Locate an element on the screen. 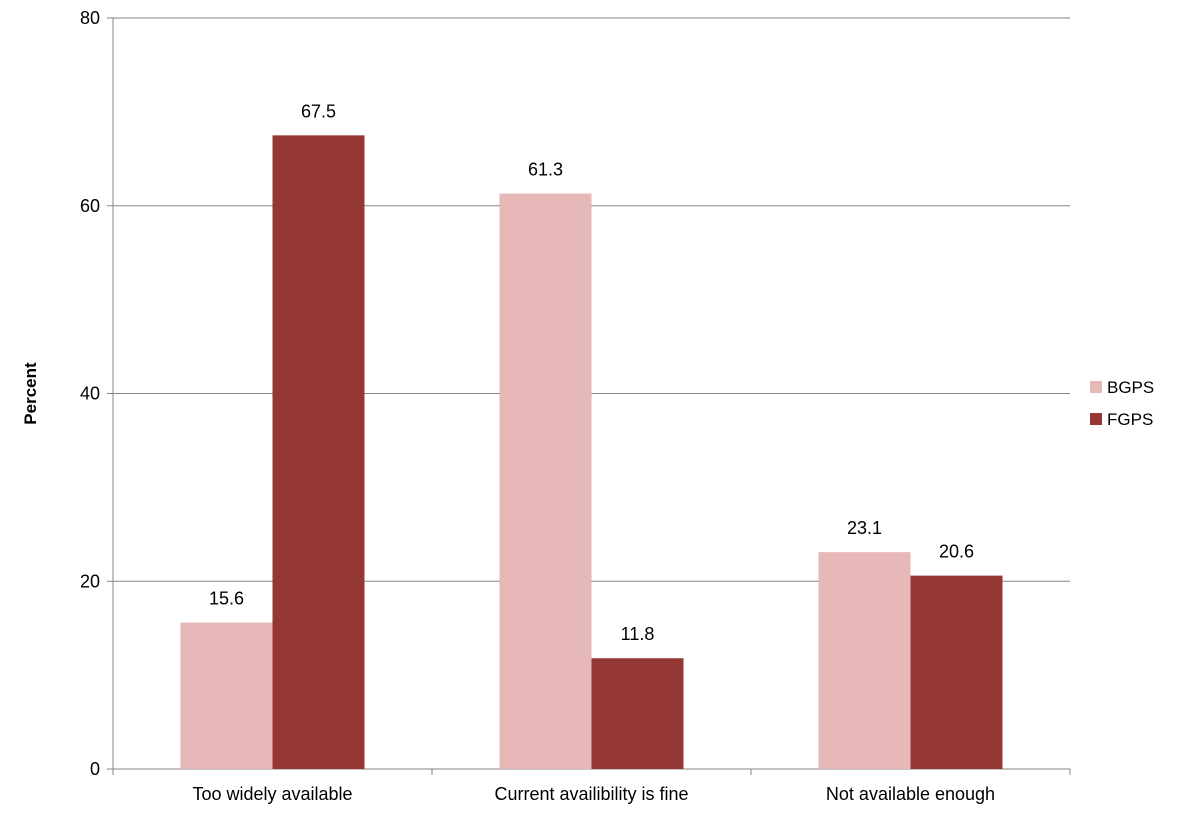 The height and width of the screenshot is (819, 1196). x-category-label: Current availibility is fine is located at coordinates (591, 794).